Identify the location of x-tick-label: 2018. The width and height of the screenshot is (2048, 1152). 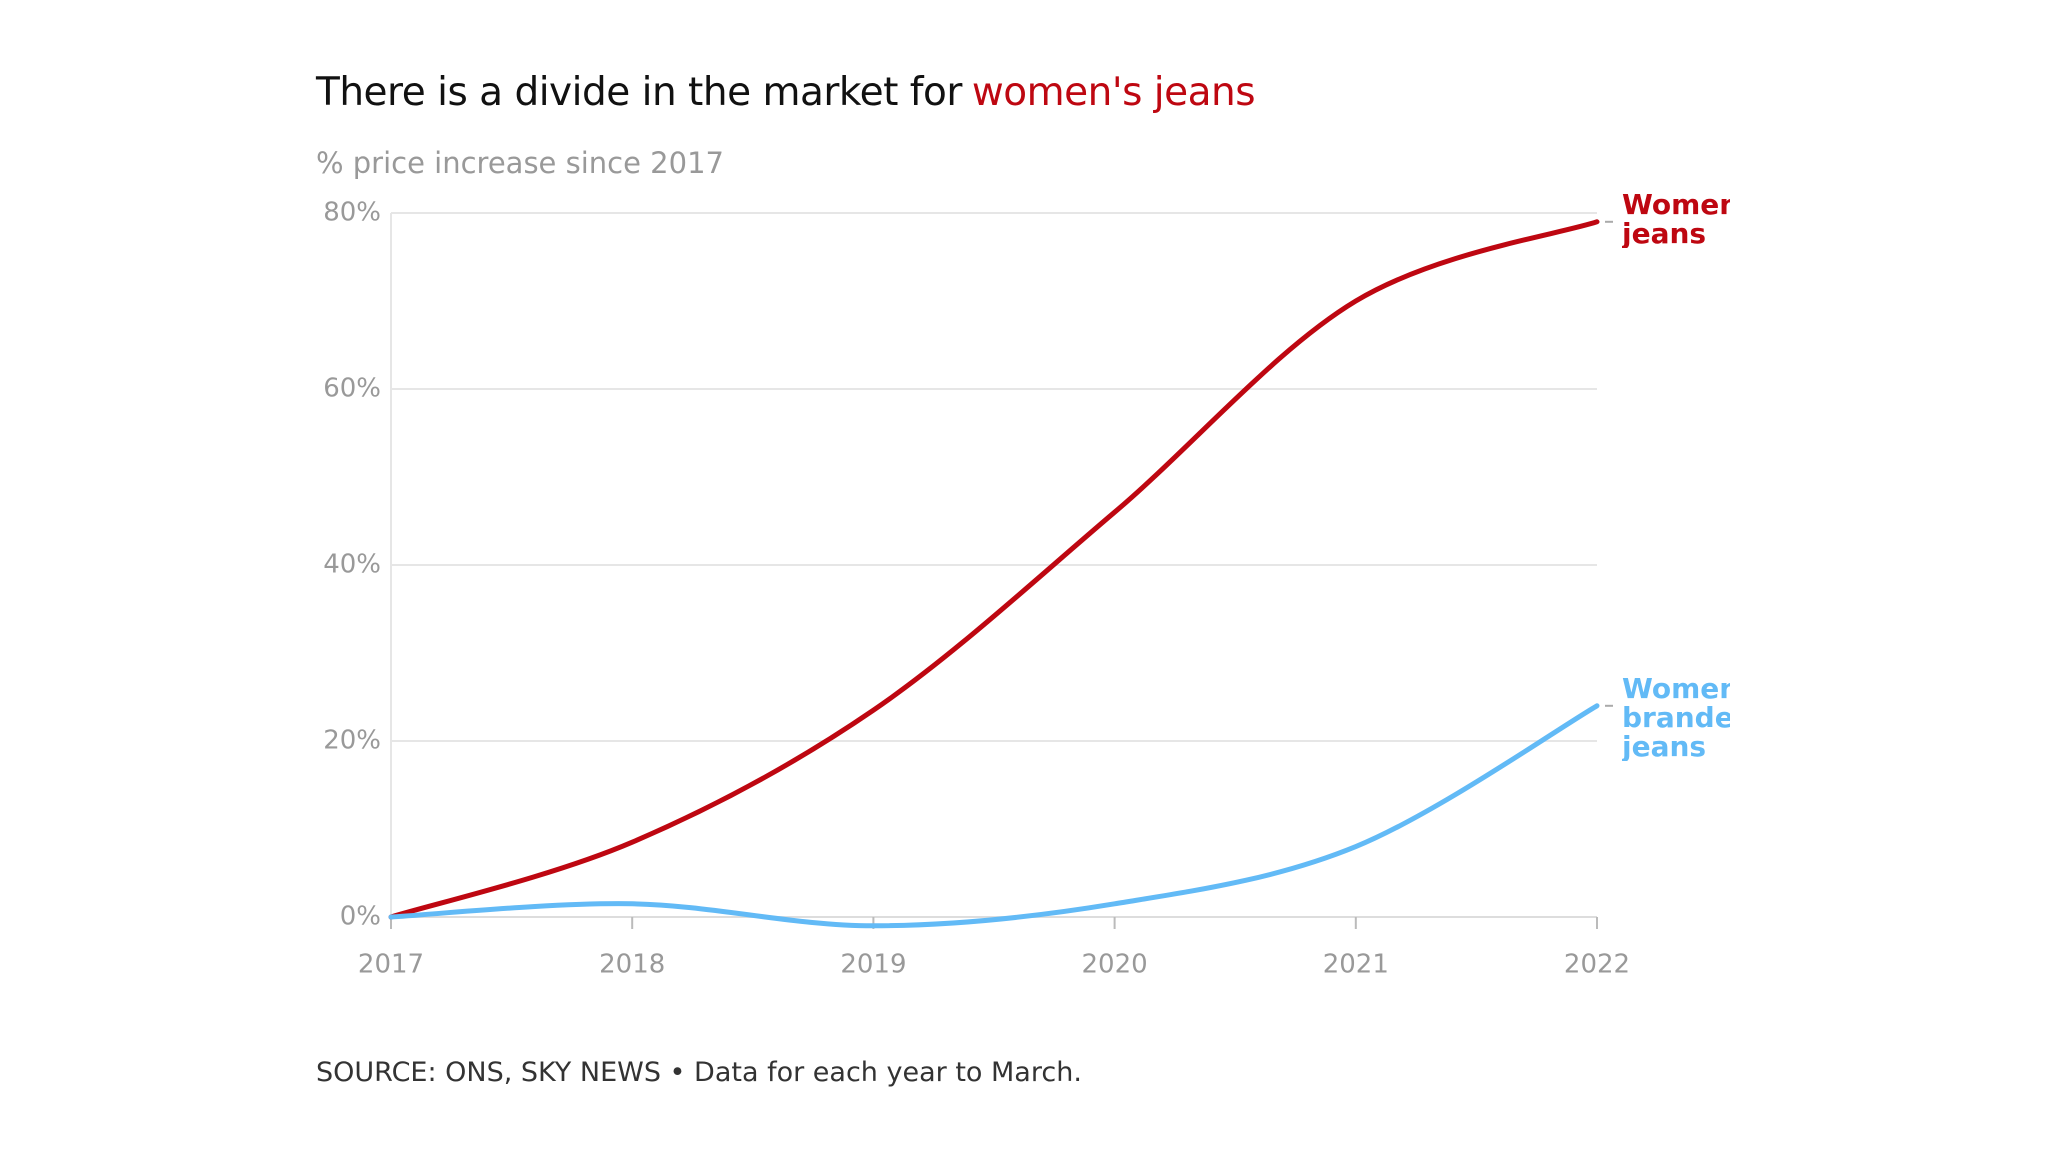
(632, 965).